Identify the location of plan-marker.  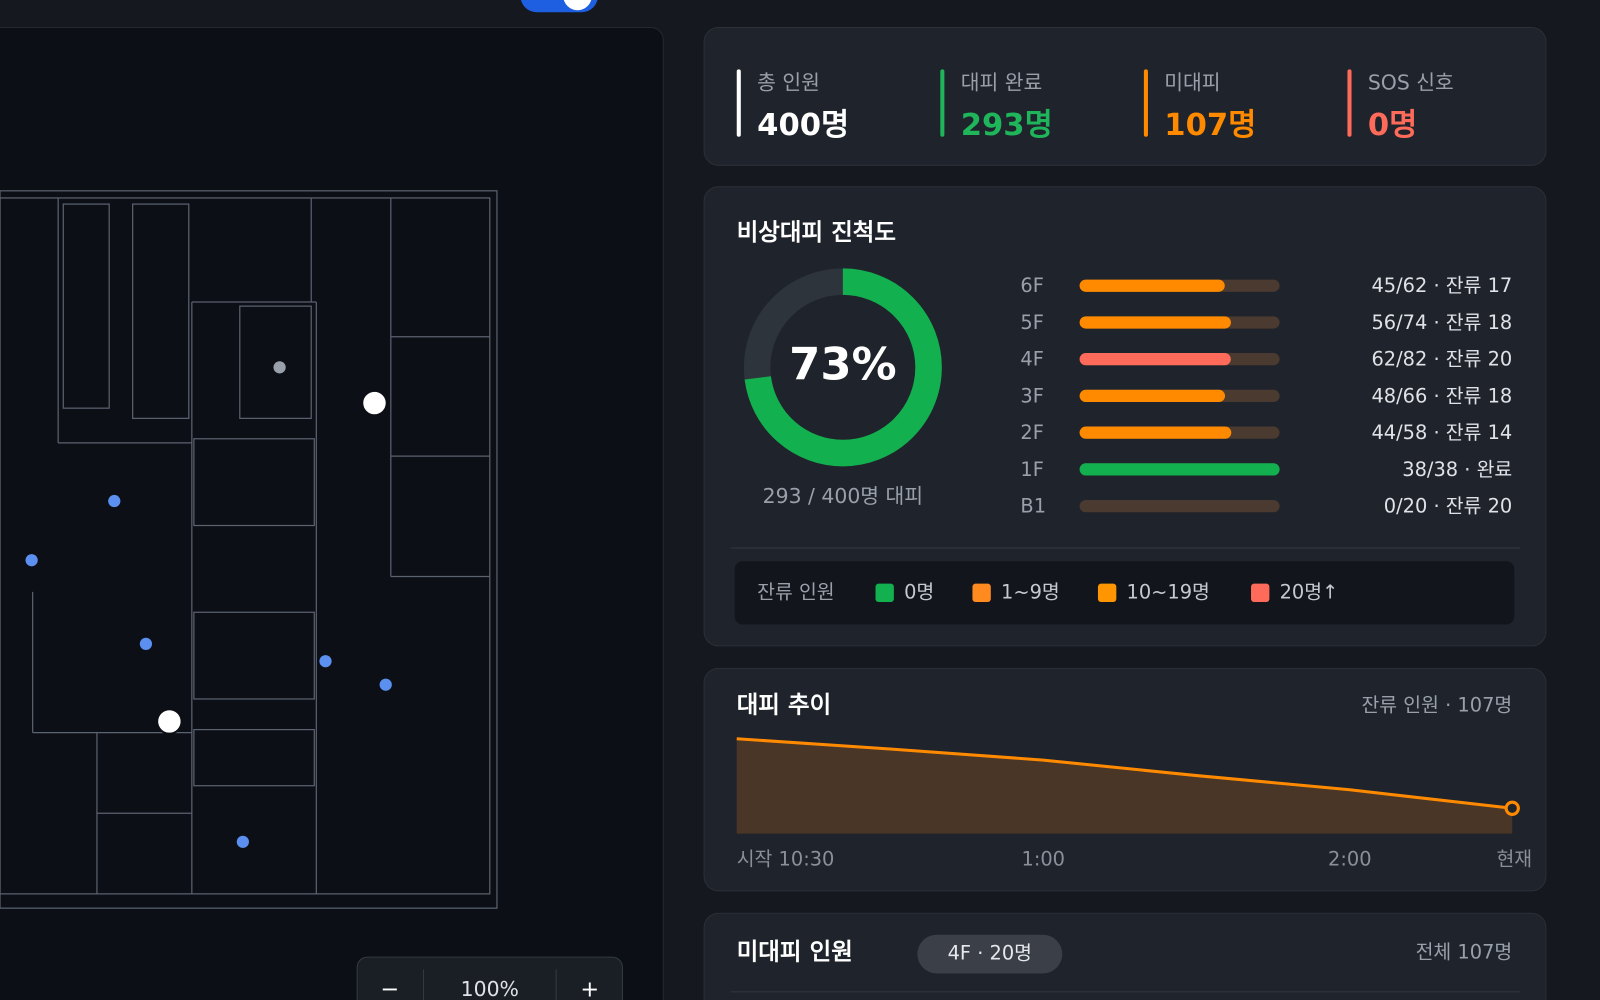
(279, 367).